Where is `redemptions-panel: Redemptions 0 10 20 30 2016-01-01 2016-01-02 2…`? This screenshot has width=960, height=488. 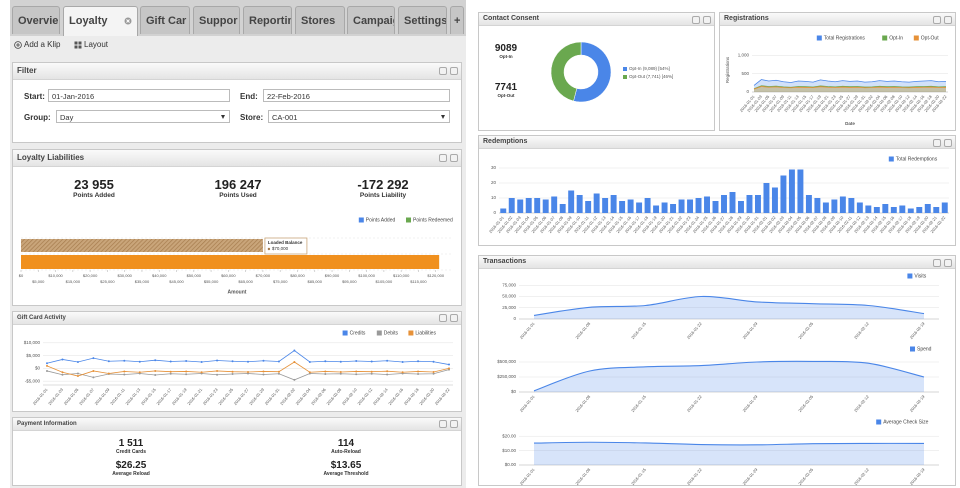 redemptions-panel: Redemptions 0 10 20 30 2016-01-01 2016-01-02 2… is located at coordinates (717, 190).